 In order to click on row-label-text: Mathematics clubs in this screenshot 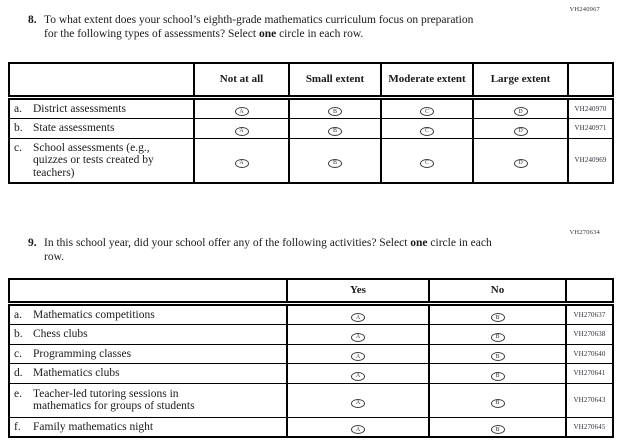, I will do `click(76, 373)`.